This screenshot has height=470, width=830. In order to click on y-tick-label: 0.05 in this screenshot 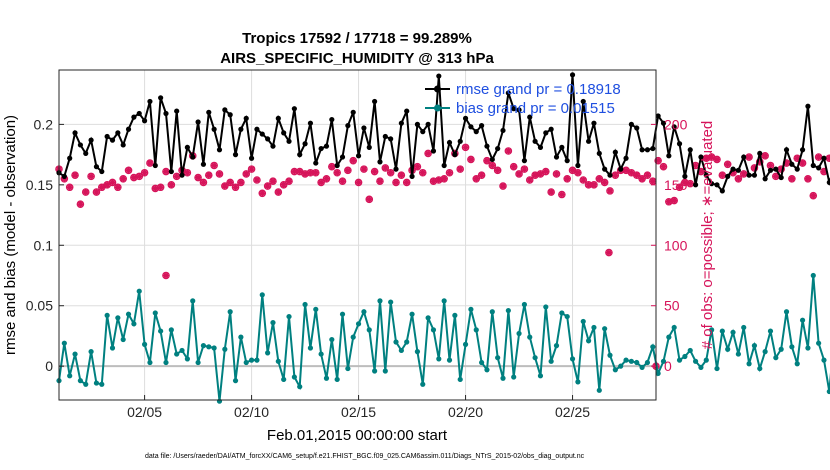, I will do `click(39, 306)`.